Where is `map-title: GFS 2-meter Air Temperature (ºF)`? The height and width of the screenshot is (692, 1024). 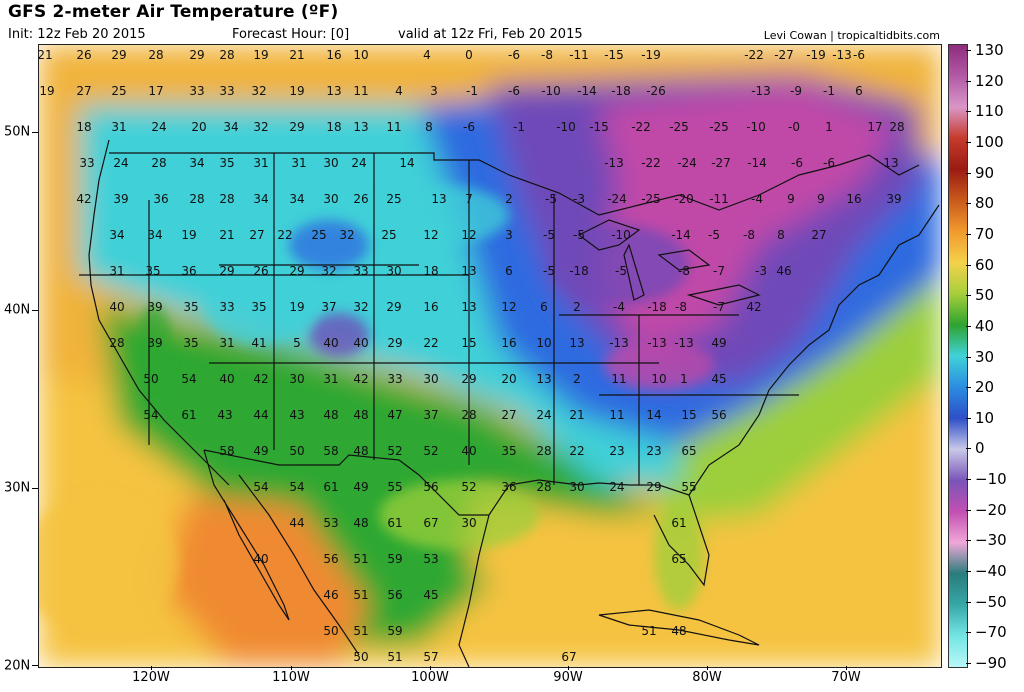
map-title: GFS 2-meter Air Temperature (ºF) is located at coordinates (173, 12).